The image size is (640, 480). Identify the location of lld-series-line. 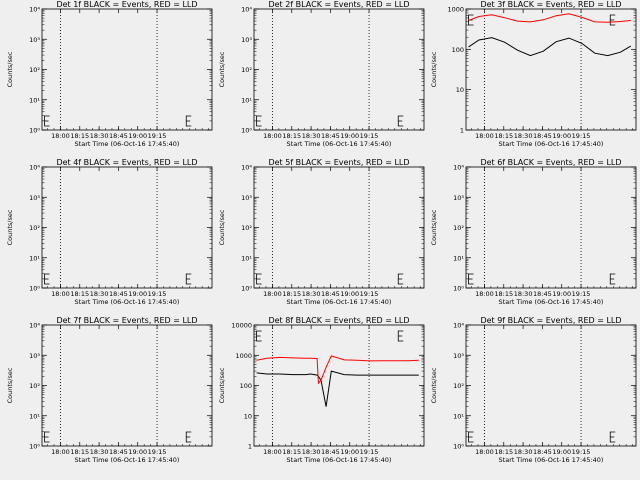
(549, 18).